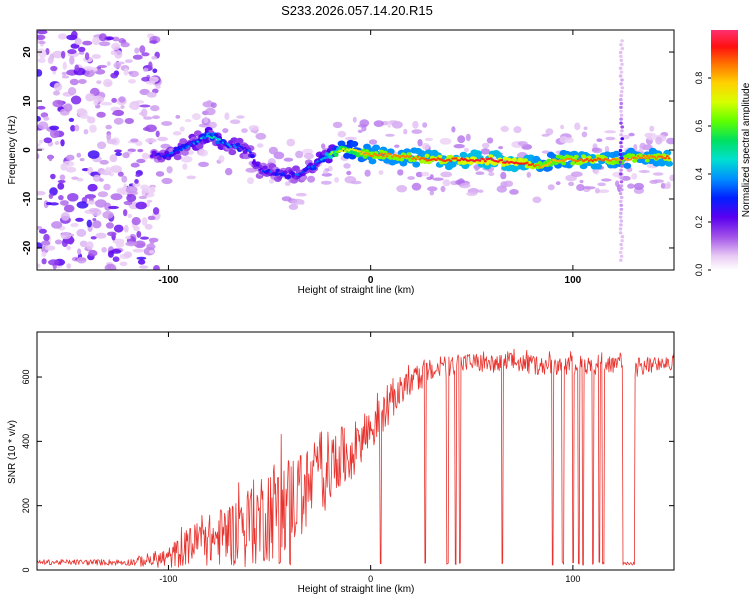 The height and width of the screenshot is (600, 750). Describe the element at coordinates (26, 377) in the screenshot. I see `y-tick-label: 600` at that location.